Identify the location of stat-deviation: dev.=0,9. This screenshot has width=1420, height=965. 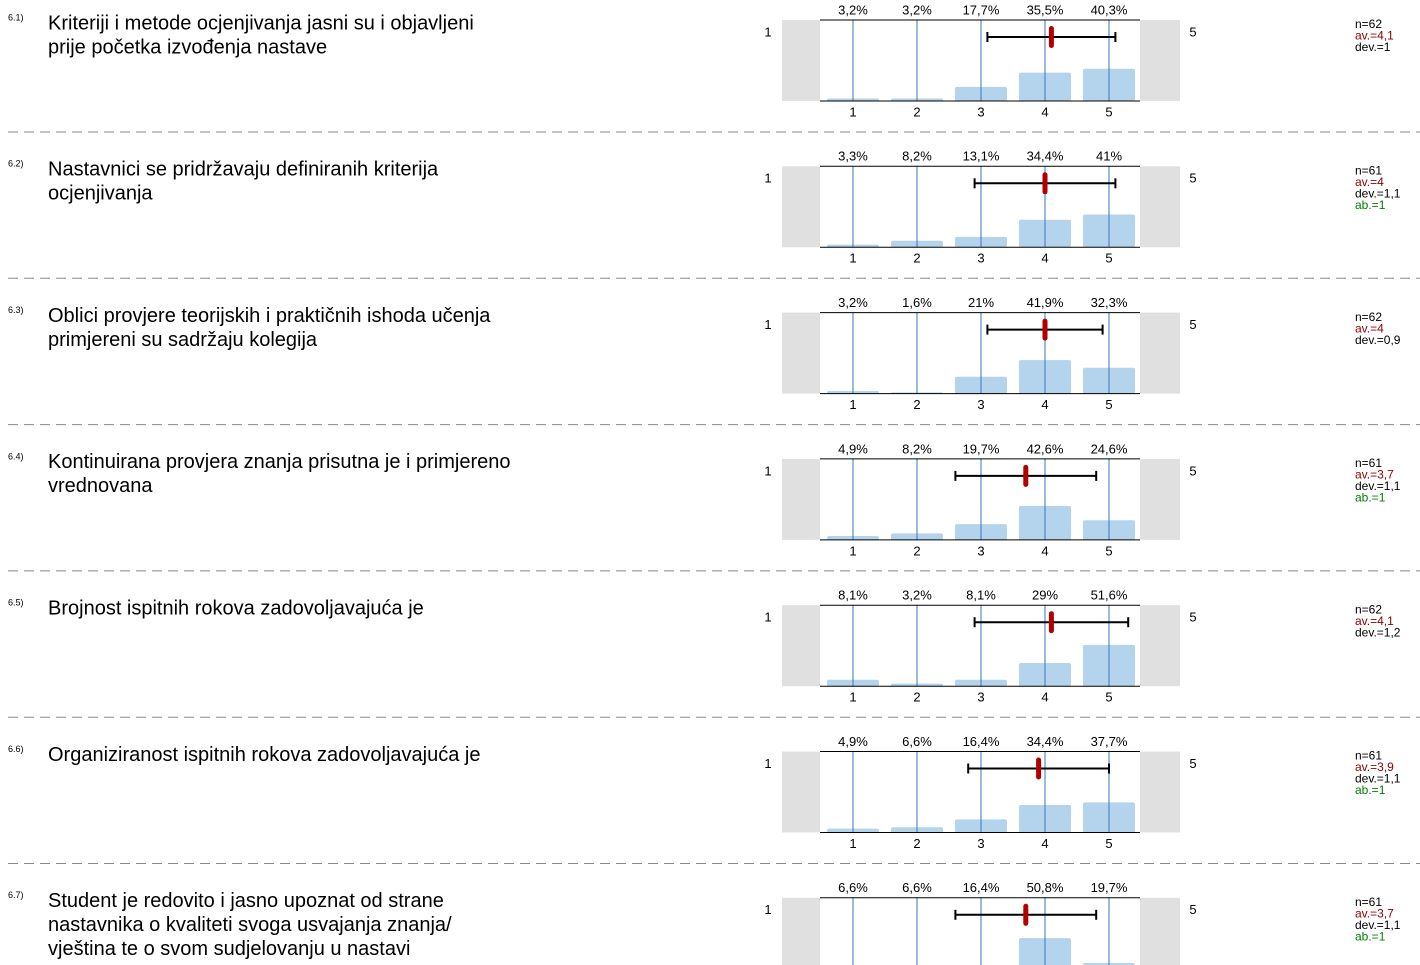
(1378, 340).